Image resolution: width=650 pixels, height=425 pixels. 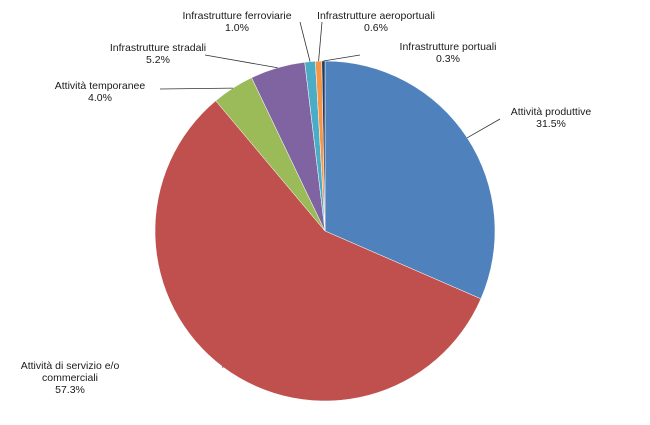 I want to click on label-box: Infrastrutture ferroviarie 1.0%, so click(x=237, y=22).